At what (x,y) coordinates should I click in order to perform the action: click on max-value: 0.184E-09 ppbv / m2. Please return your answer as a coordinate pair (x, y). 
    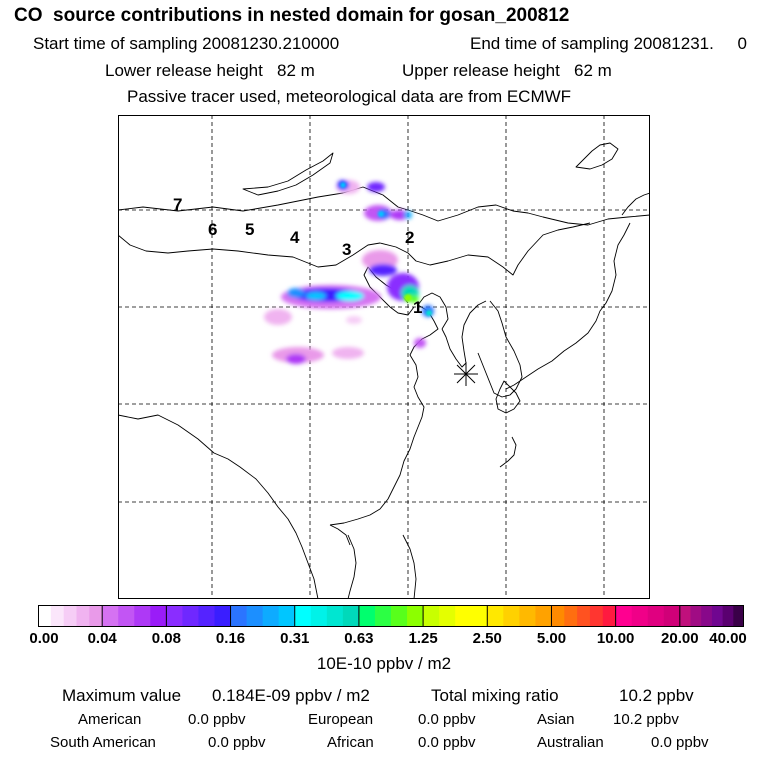
    Looking at the image, I should click on (291, 695).